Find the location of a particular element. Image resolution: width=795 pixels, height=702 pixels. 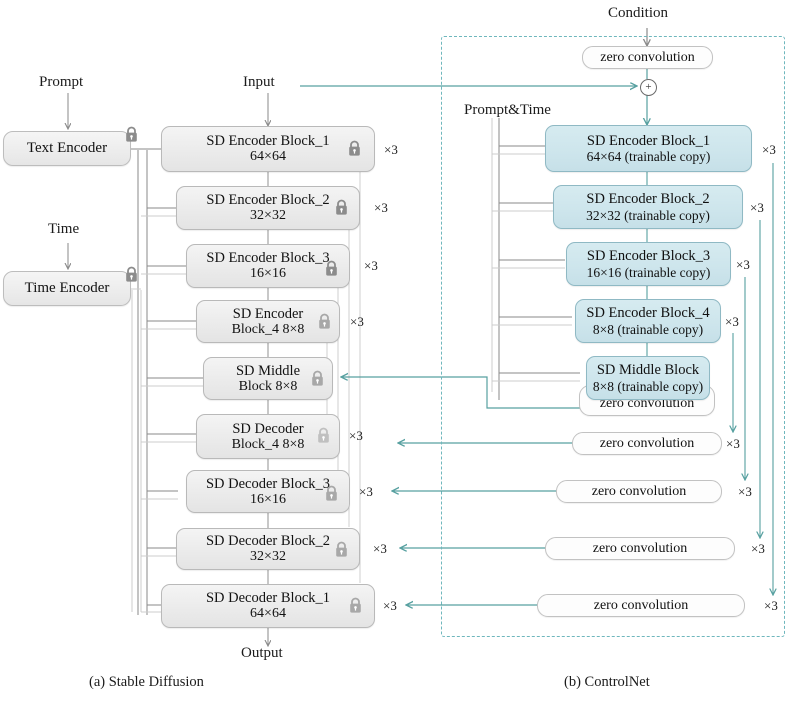

time-encoder-label: Time Encoder is located at coordinates (67, 288).